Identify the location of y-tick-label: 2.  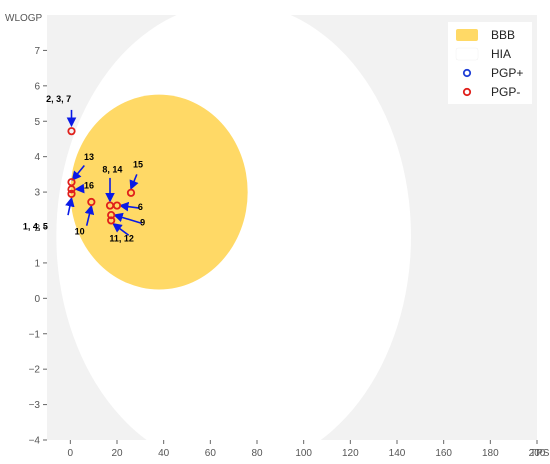
(37, 228).